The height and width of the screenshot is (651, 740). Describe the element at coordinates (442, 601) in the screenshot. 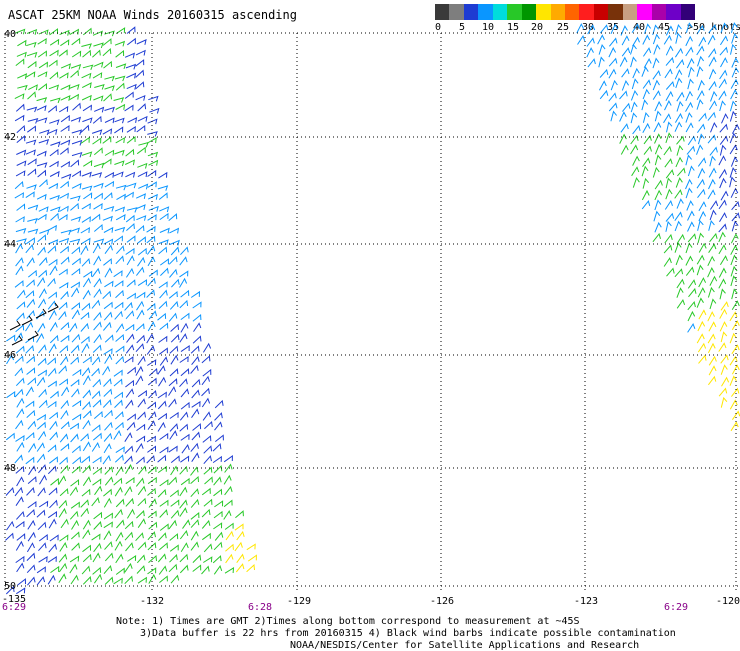

I see `lon-label: -126` at that location.